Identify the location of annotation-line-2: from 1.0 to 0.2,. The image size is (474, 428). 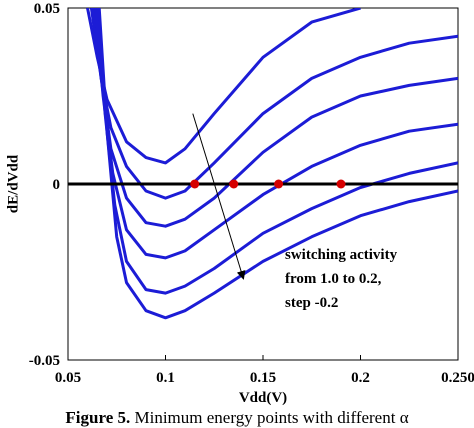
(333, 279).